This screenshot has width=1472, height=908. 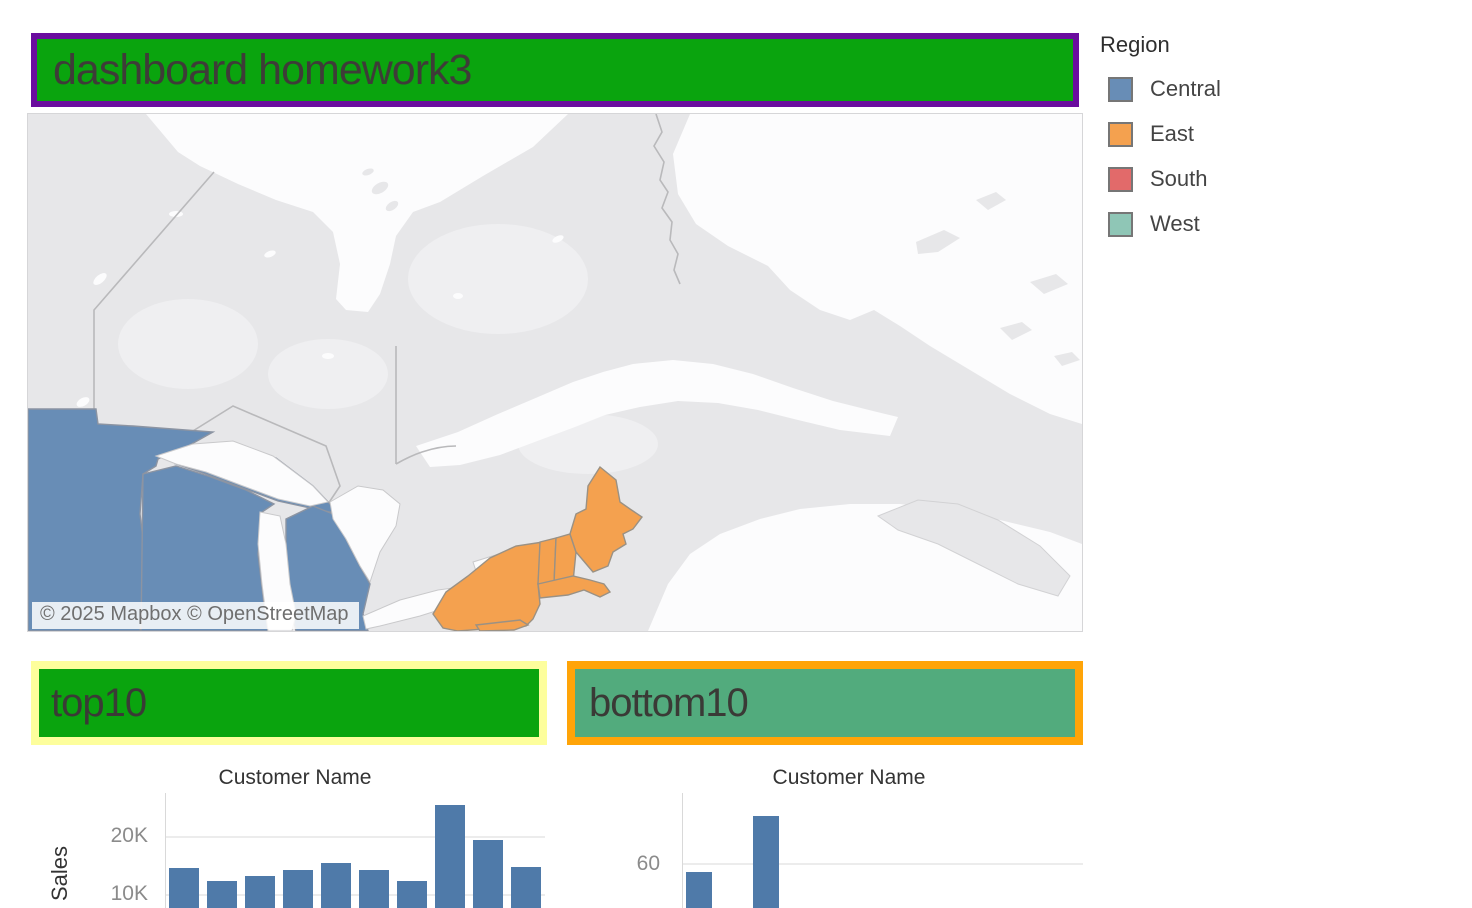 I want to click on map-state-maine, so click(x=606, y=519).